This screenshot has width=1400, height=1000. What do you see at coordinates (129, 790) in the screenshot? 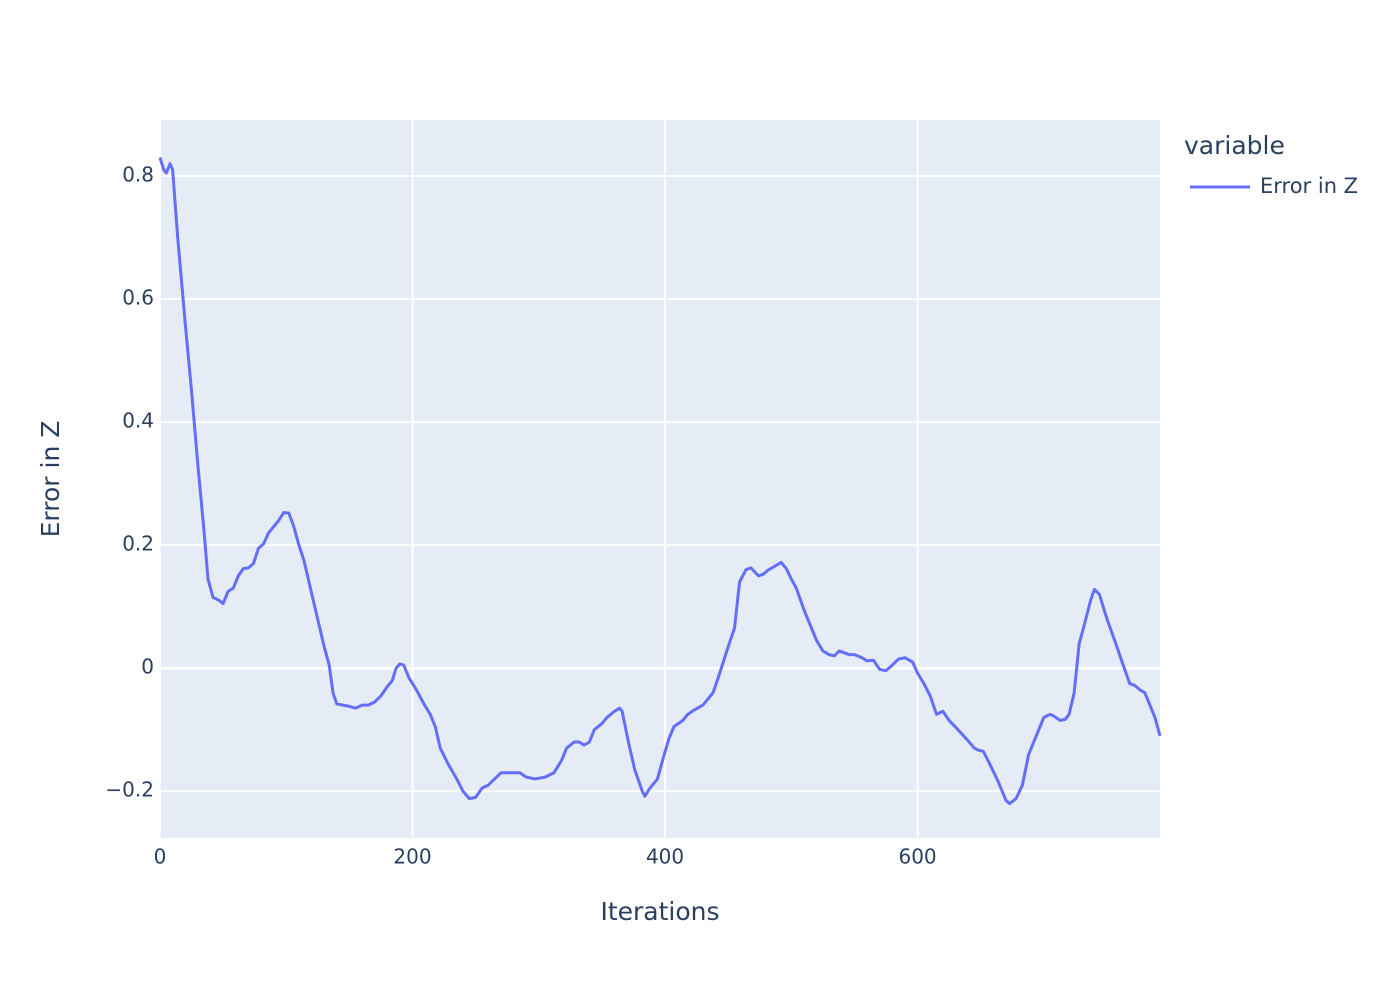
I see `y-tick-label: −0.2` at bounding box center [129, 790].